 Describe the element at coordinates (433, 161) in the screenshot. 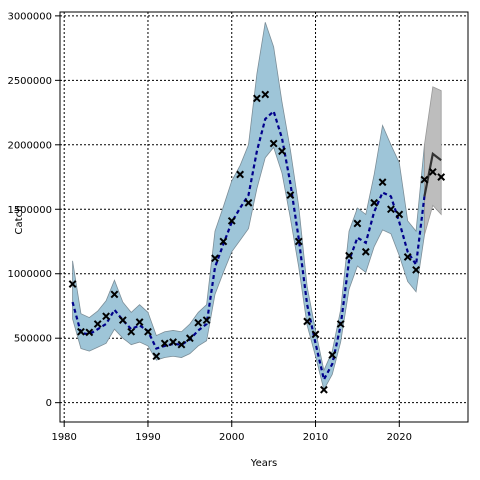

I see `forecast-band` at that location.